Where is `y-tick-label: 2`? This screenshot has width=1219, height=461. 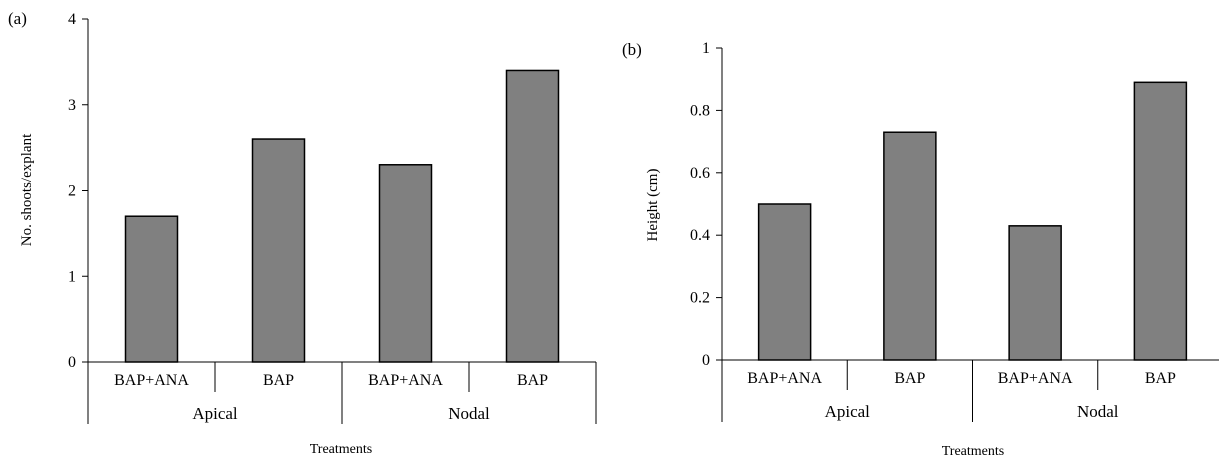 y-tick-label: 2 is located at coordinates (72, 191).